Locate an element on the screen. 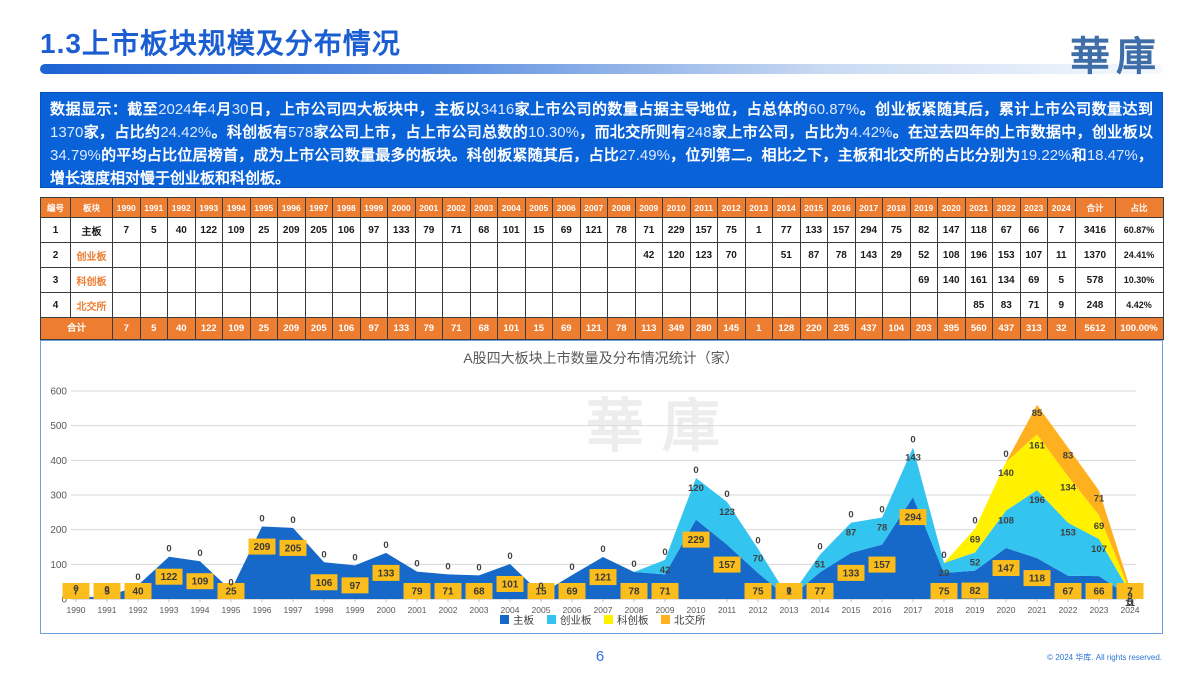 This screenshot has width=1200, height=675. table-cell: 153 is located at coordinates (1006, 255).